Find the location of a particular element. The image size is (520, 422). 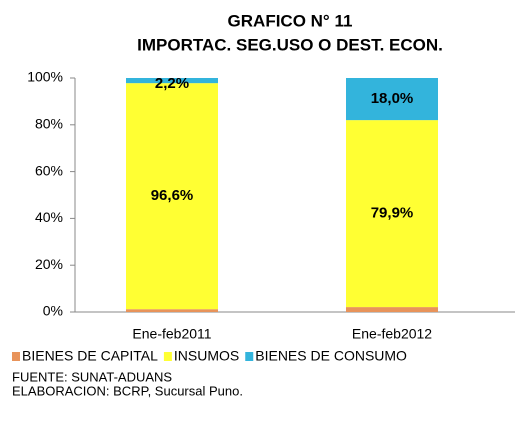

x-tick-label: Ene-feb2011 is located at coordinates (171, 334).